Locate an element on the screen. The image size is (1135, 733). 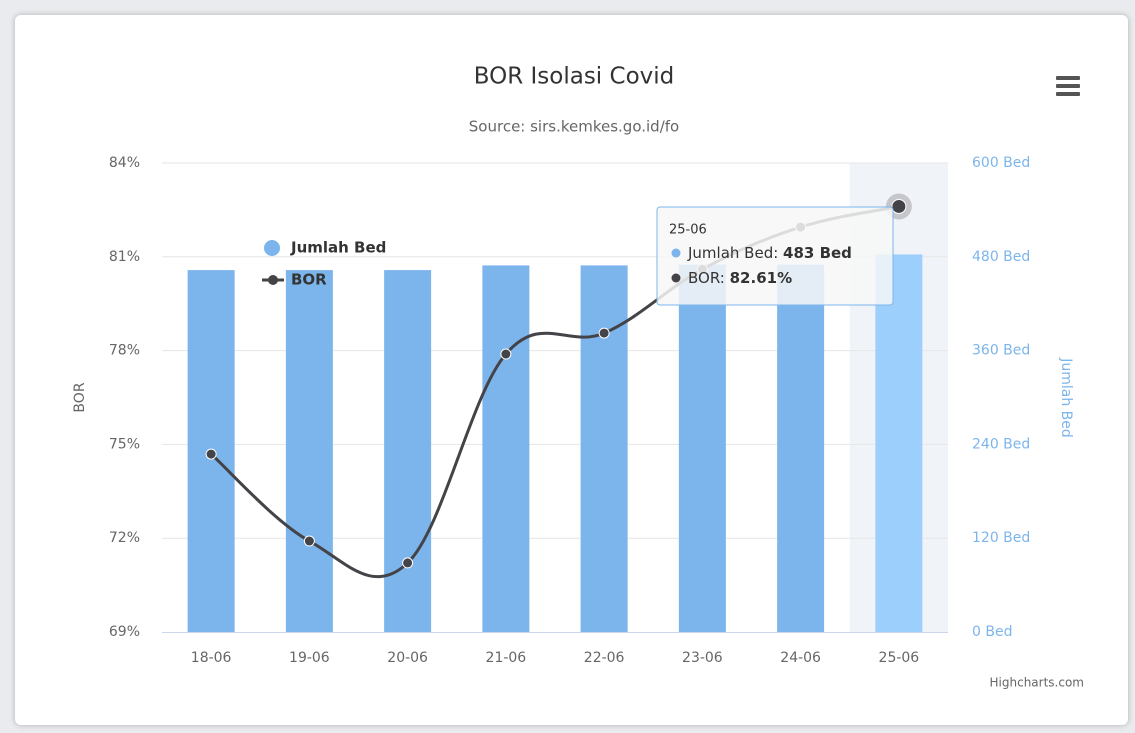
y-tick-label: 69% is located at coordinates (124, 632).